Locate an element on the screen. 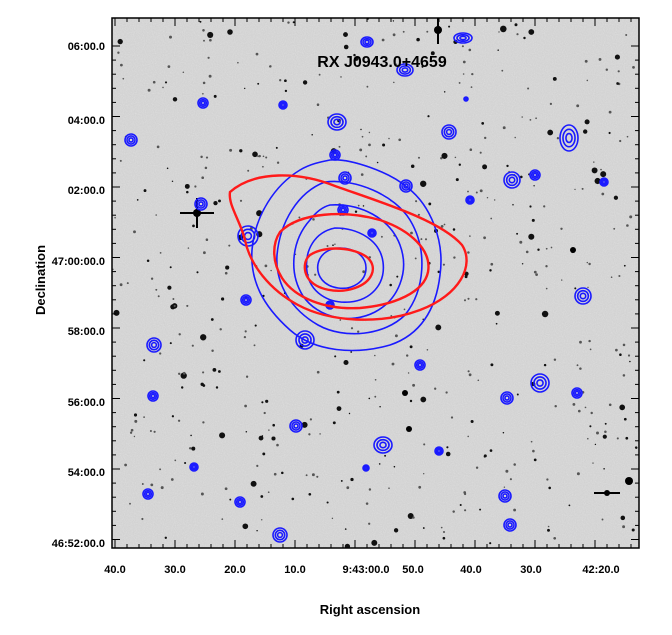 The image size is (672, 635). x-tick-label: 9:43:00.0 is located at coordinates (365, 570).